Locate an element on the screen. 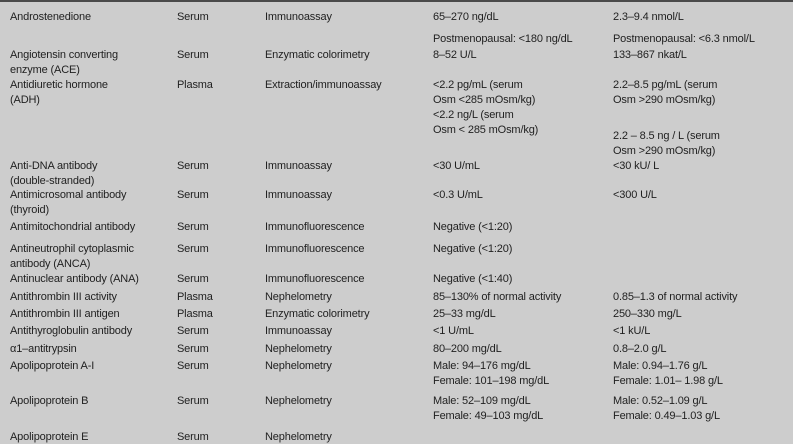 This screenshot has width=793, height=444. method-cell: Enzymatic colorimetry is located at coordinates (349, 314).